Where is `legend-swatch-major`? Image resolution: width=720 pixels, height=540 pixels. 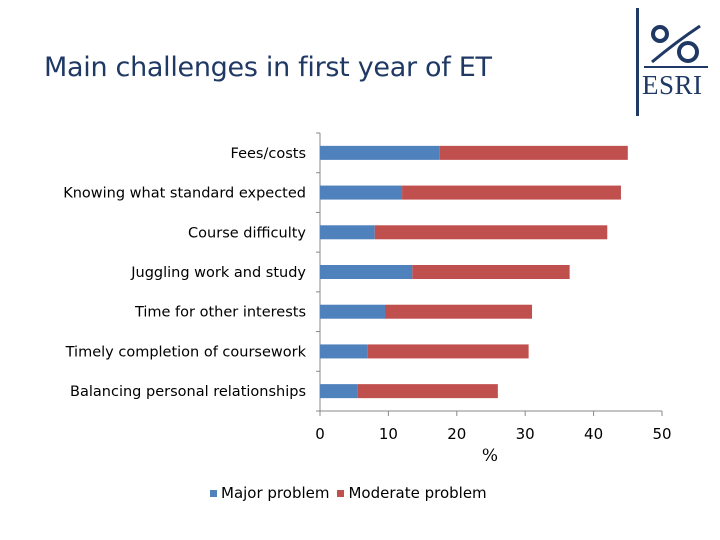 legend-swatch-major is located at coordinates (213, 493).